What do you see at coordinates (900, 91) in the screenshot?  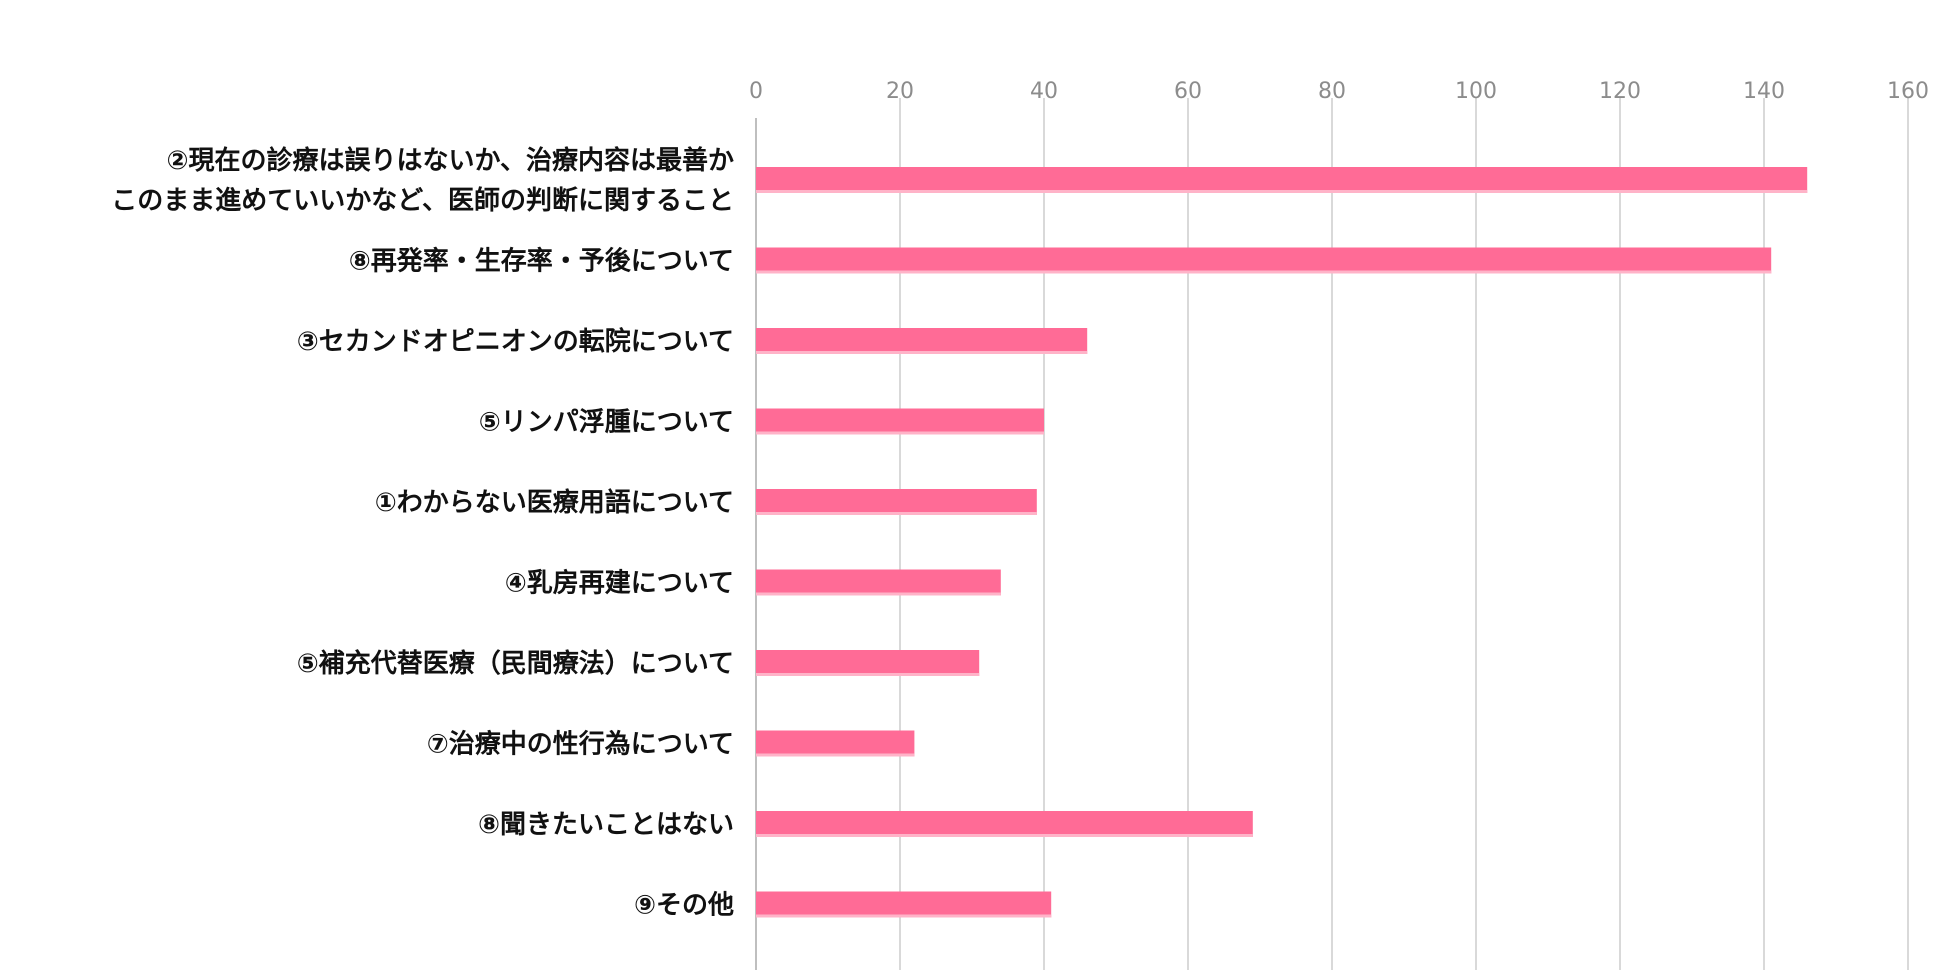 I see `x-tick-label-20: 20` at bounding box center [900, 91].